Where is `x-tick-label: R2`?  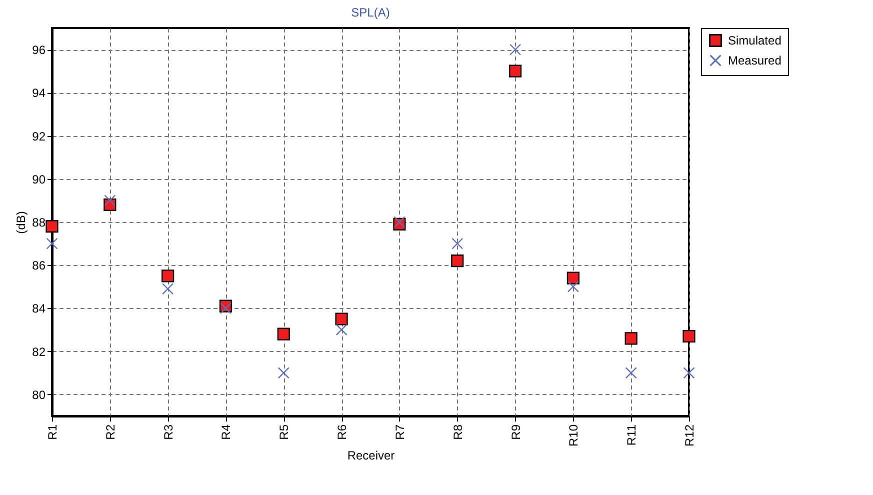 x-tick-label: R2 is located at coordinates (110, 432).